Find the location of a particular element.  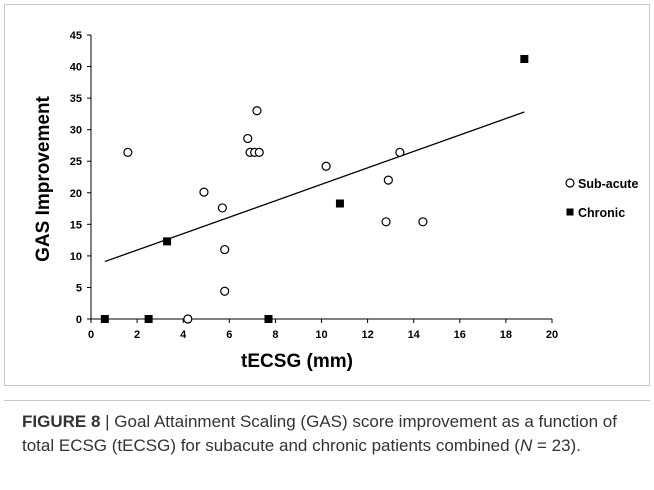

y-tick-label: 0 is located at coordinates (79, 320).